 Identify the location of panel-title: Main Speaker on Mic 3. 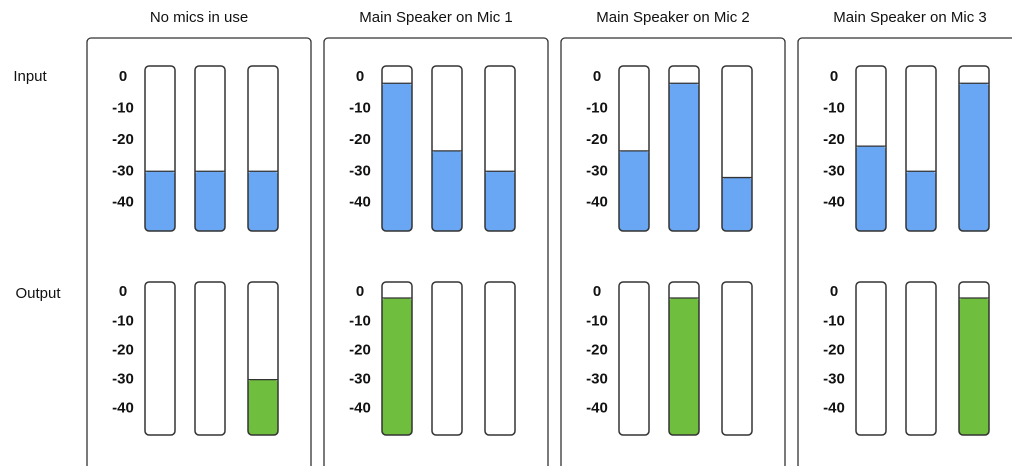
(909, 17).